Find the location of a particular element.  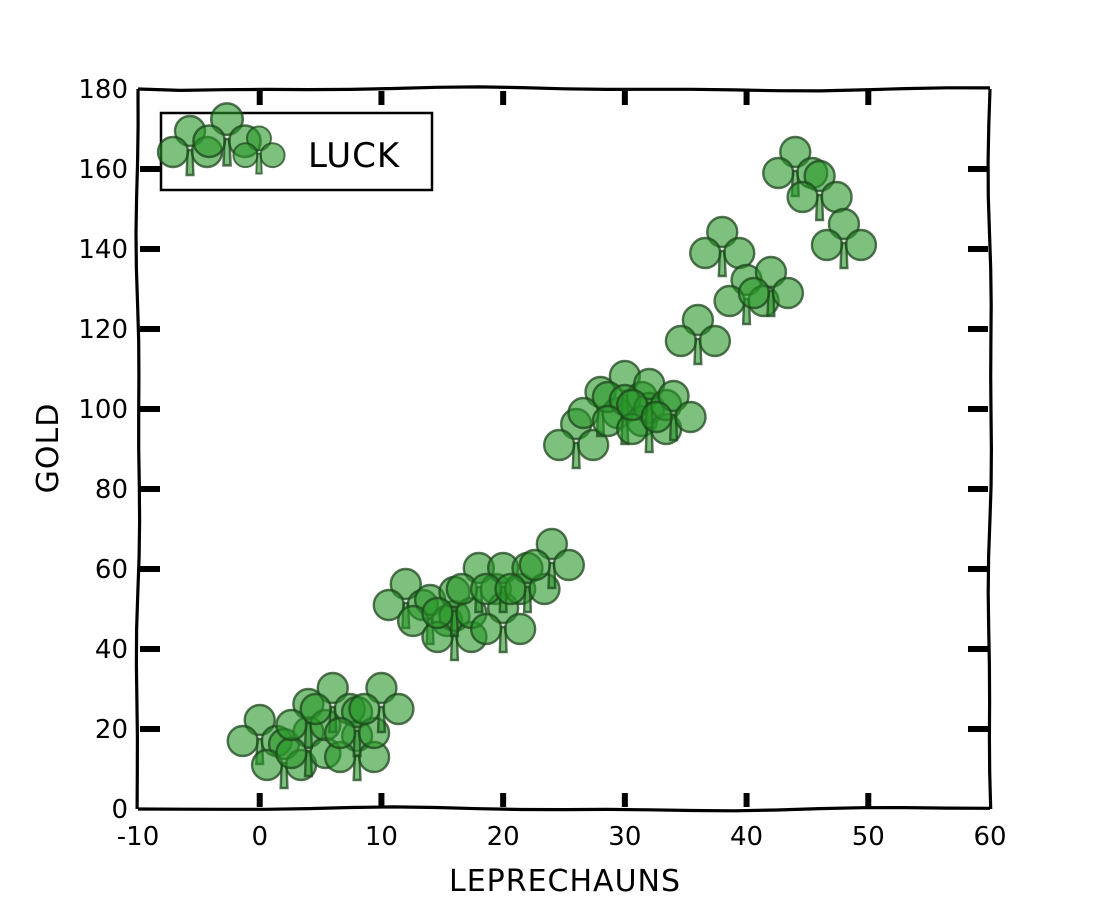

legend-label: LUCK is located at coordinates (354, 156).